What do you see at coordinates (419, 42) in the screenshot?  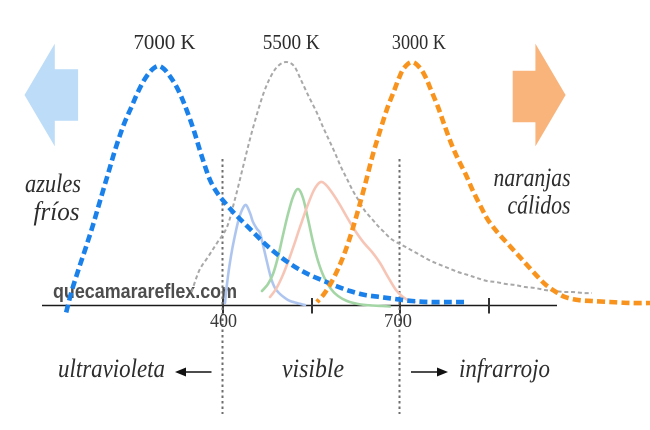 I see `svg-text: 3000 K` at bounding box center [419, 42].